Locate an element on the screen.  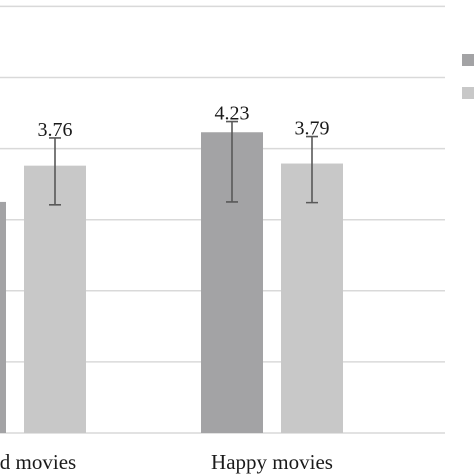
value-labels: 4.23 3.76 3.79 is located at coordinates (184, 122).